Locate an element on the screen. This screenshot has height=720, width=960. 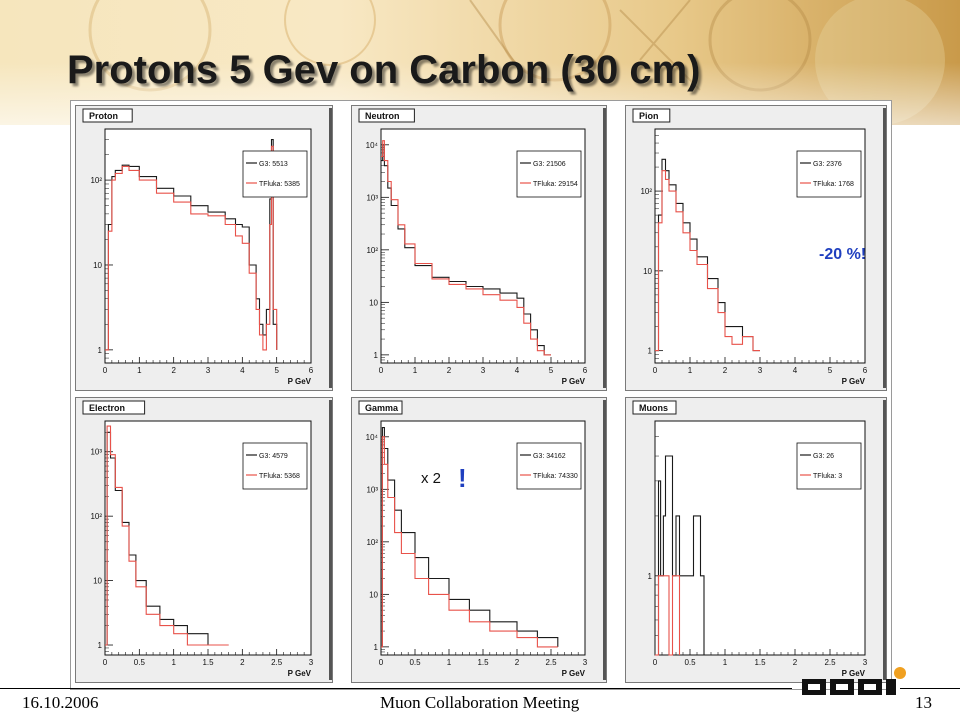
legend-entry: TFluka: 5368 is located at coordinates (279, 476).